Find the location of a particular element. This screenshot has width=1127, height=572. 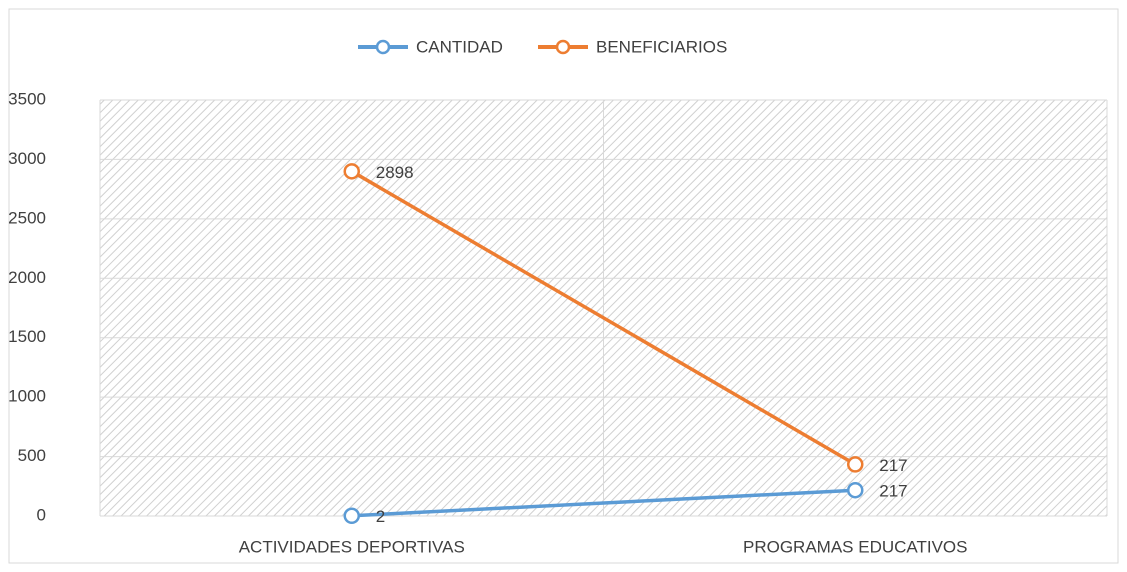

legend-label: BENEFICIARIOS is located at coordinates (661, 46).